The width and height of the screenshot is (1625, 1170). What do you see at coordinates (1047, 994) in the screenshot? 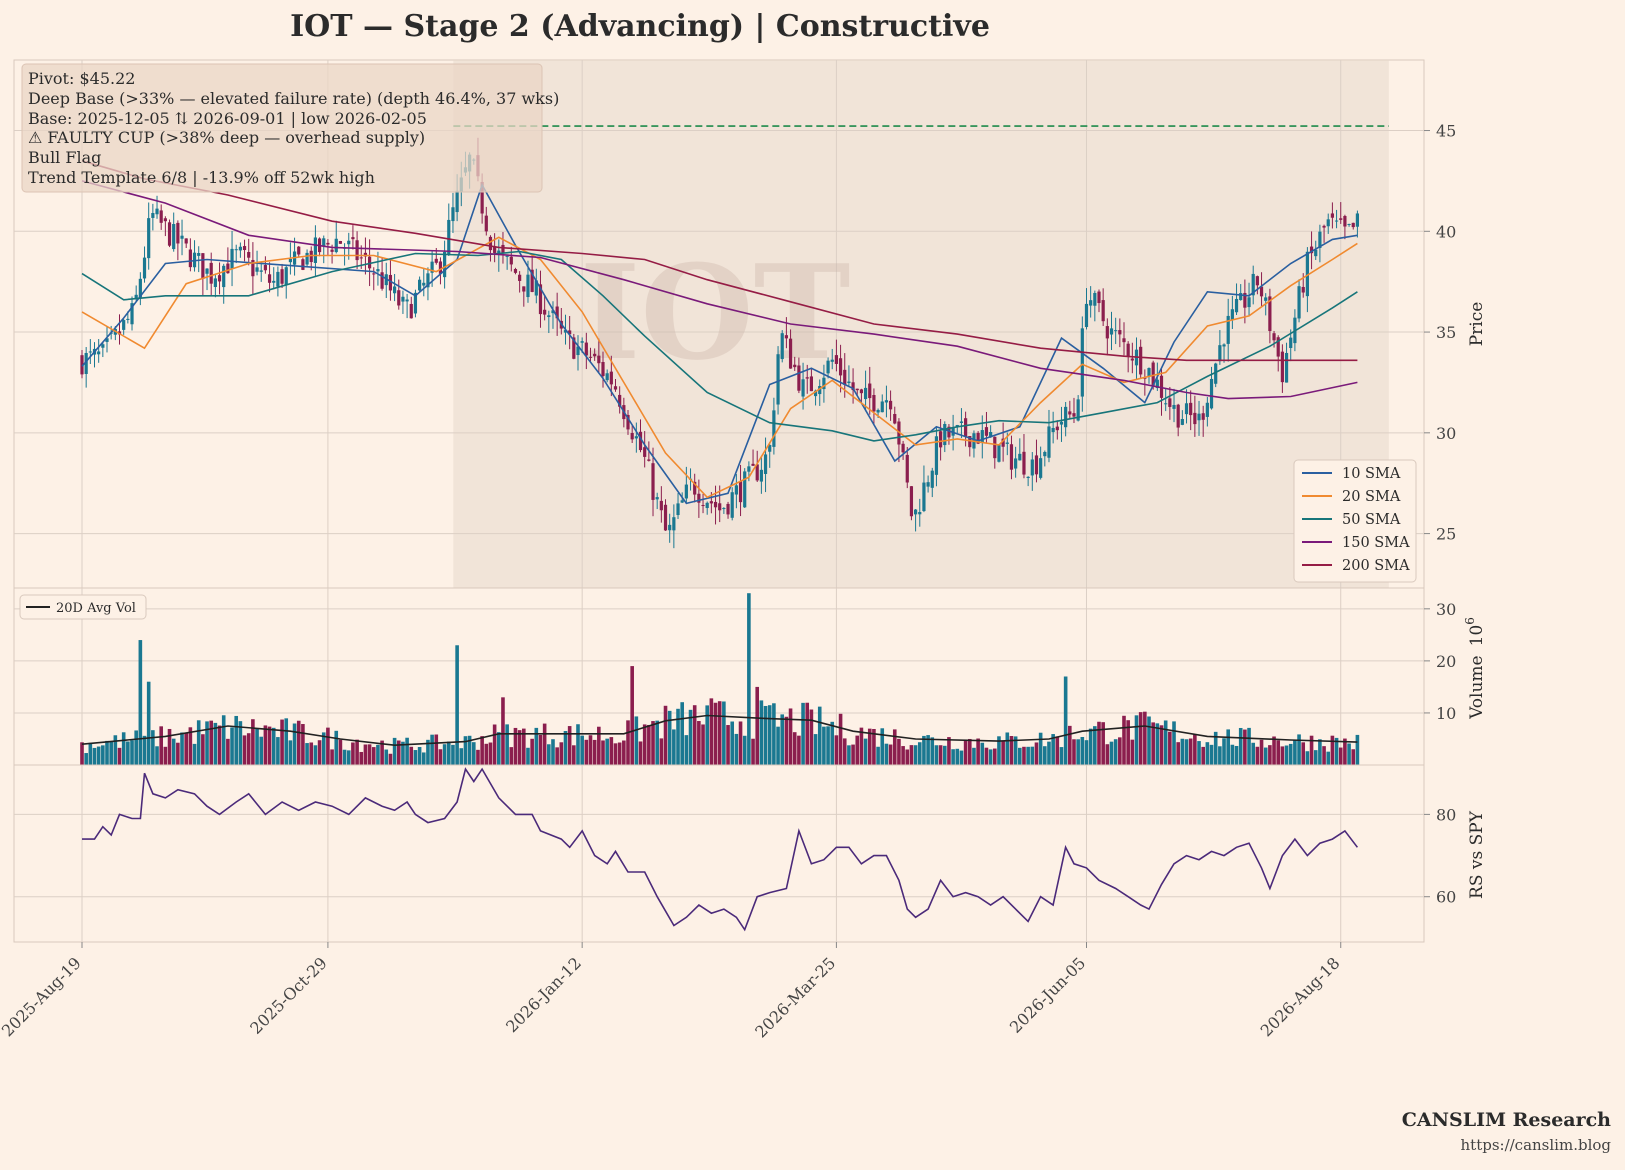
I see `x-tick-label: 2026-Jun-05` at bounding box center [1047, 994].